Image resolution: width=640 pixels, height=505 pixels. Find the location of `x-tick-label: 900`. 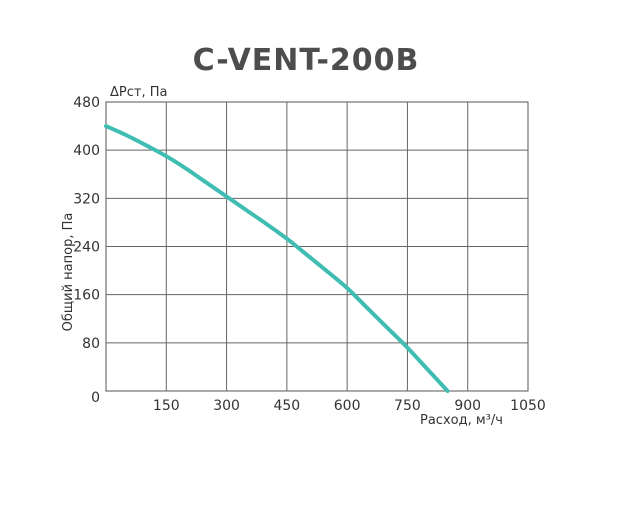

x-tick-label: 900 is located at coordinates (467, 406).